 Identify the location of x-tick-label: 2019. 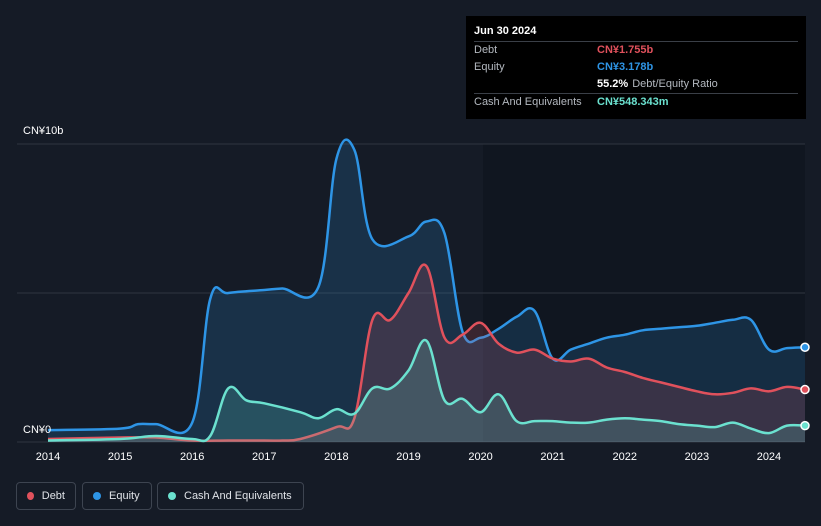
(408, 457).